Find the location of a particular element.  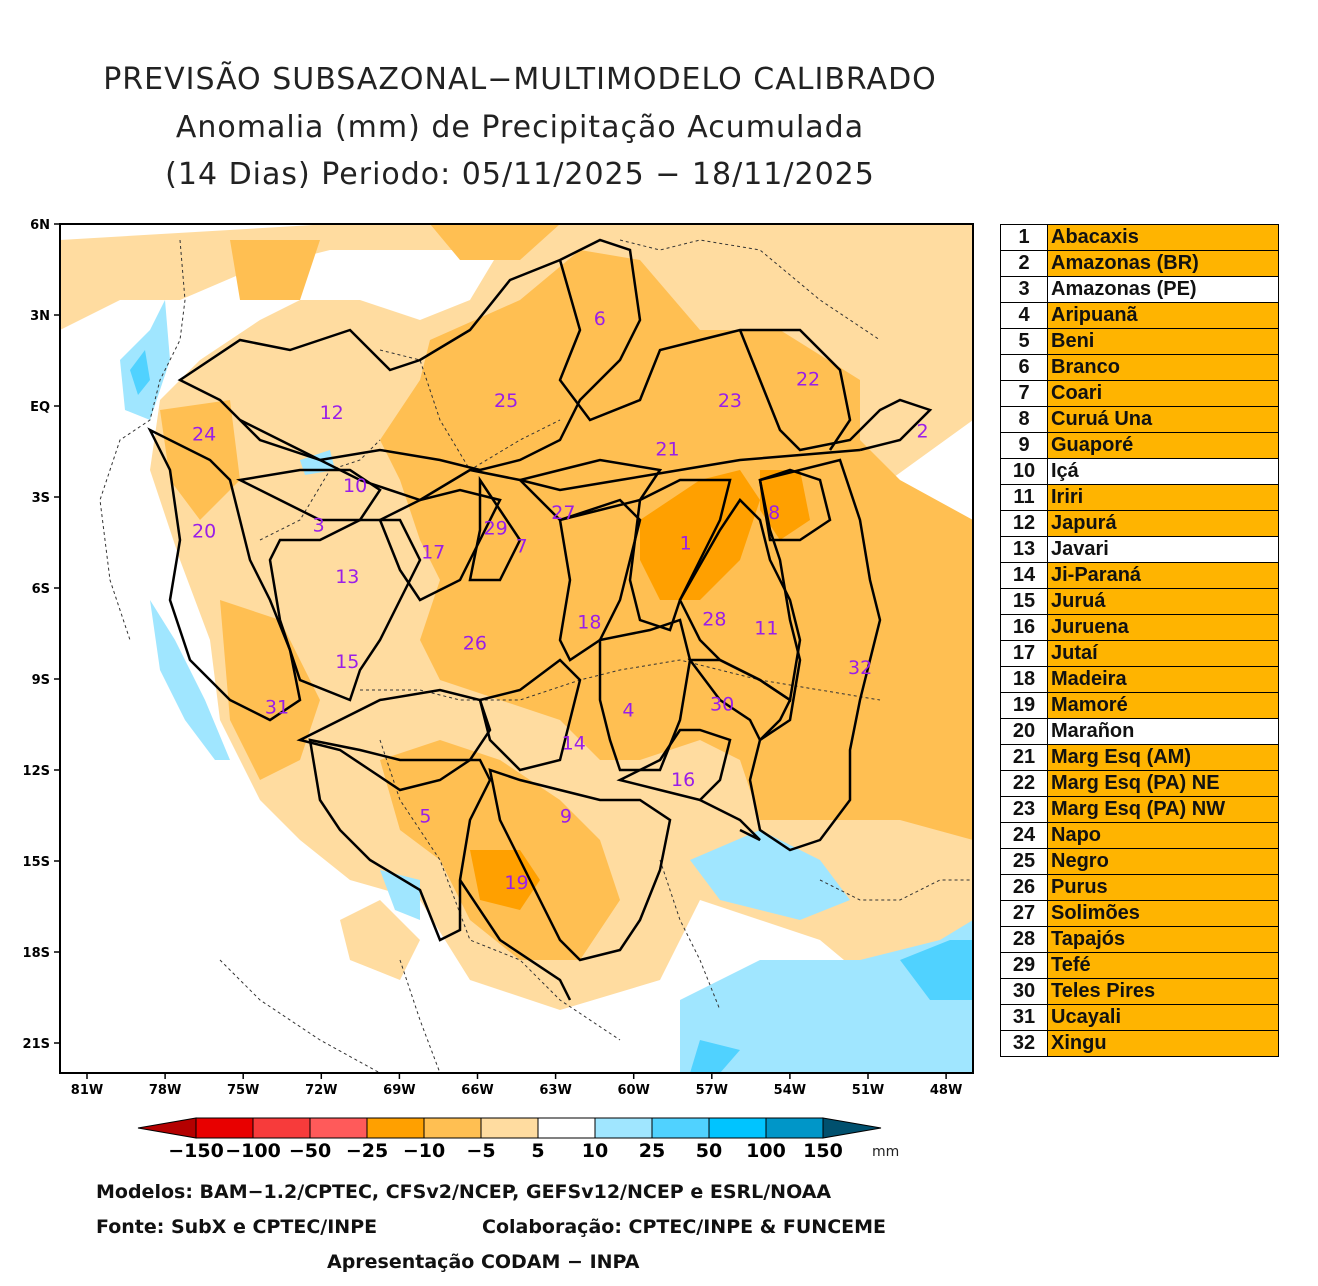

legend-number: 28 is located at coordinates (1024, 939).